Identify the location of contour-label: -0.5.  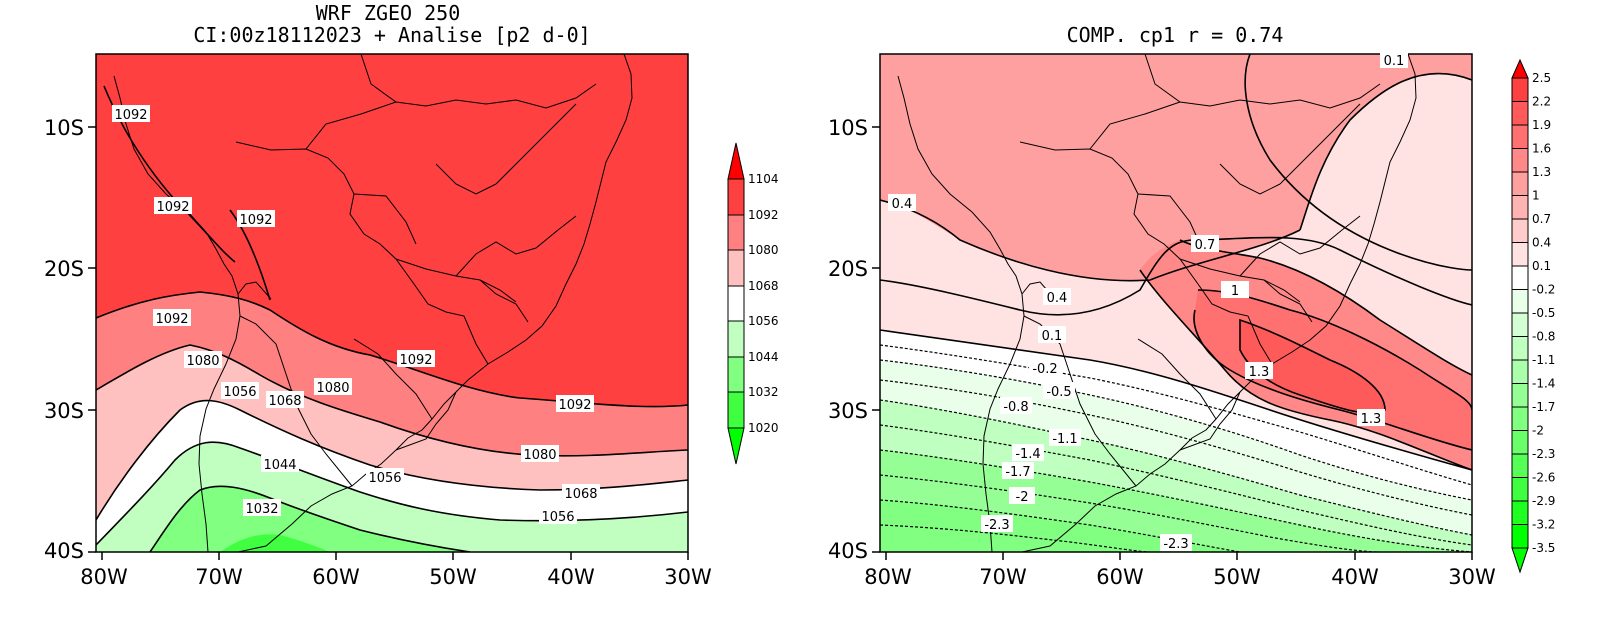
(1058, 392).